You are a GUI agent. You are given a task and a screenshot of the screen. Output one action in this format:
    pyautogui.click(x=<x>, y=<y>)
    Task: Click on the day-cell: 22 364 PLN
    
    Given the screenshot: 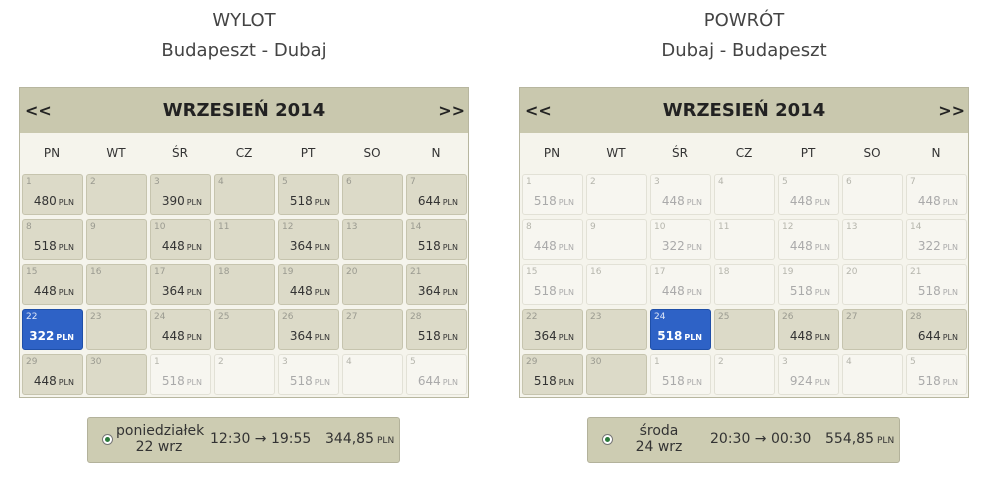 What is the action you would take?
    pyautogui.click(x=552, y=329)
    